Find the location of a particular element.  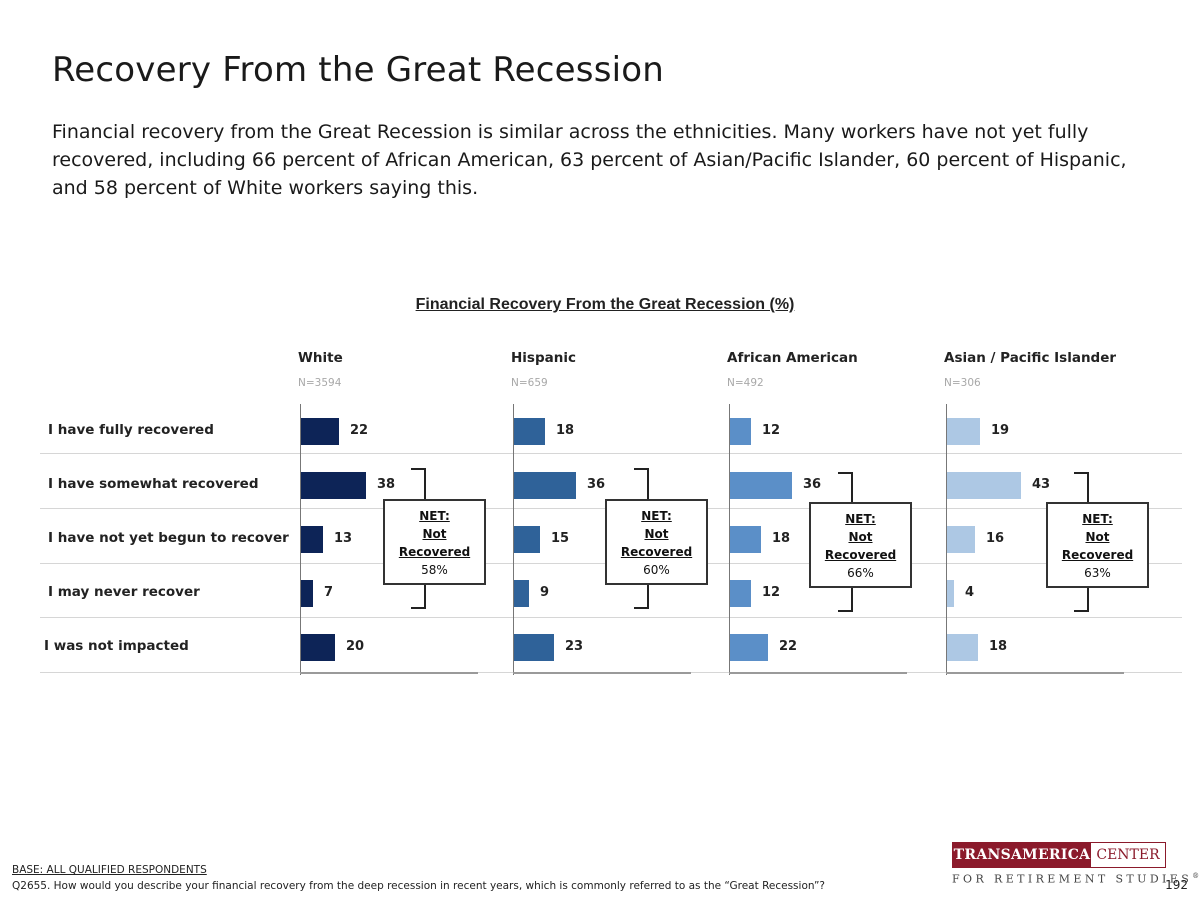

group-header: Hispanic is located at coordinates (543, 358).